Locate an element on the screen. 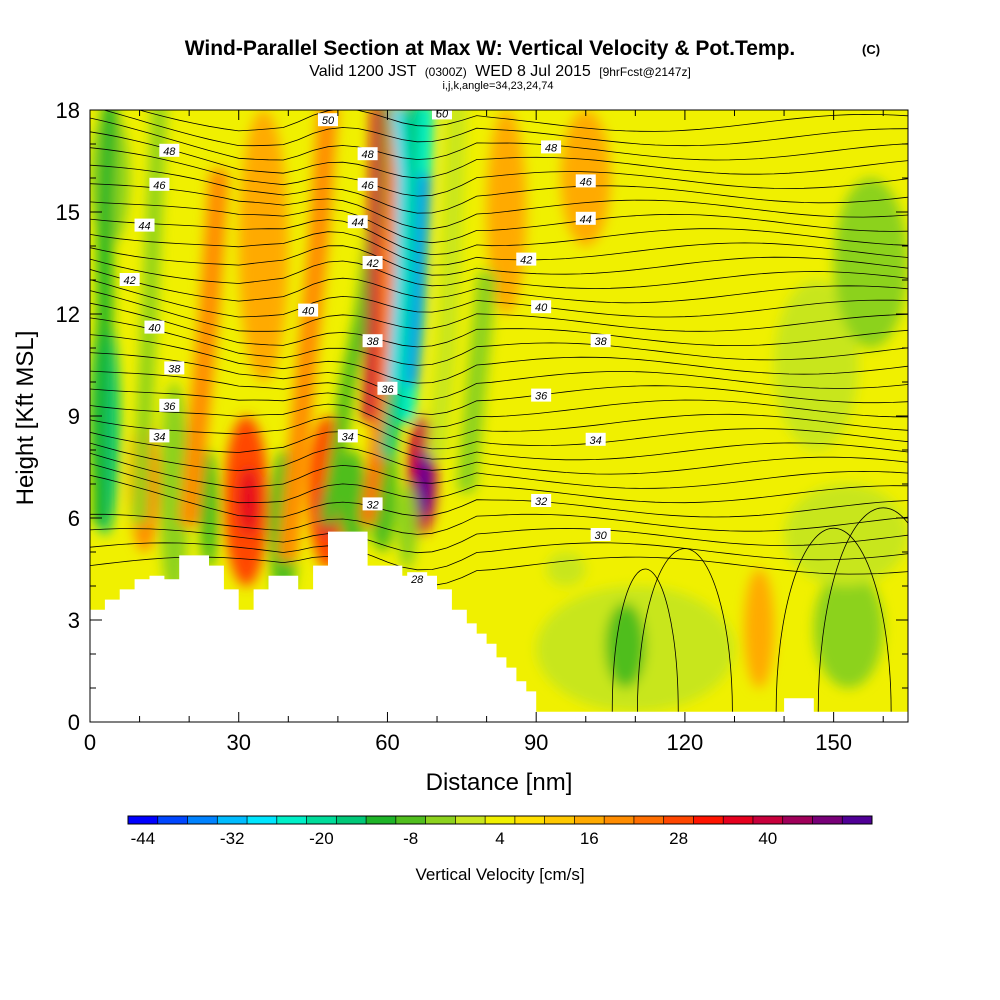  contour-label-40-1: 40 is located at coordinates (154, 327).